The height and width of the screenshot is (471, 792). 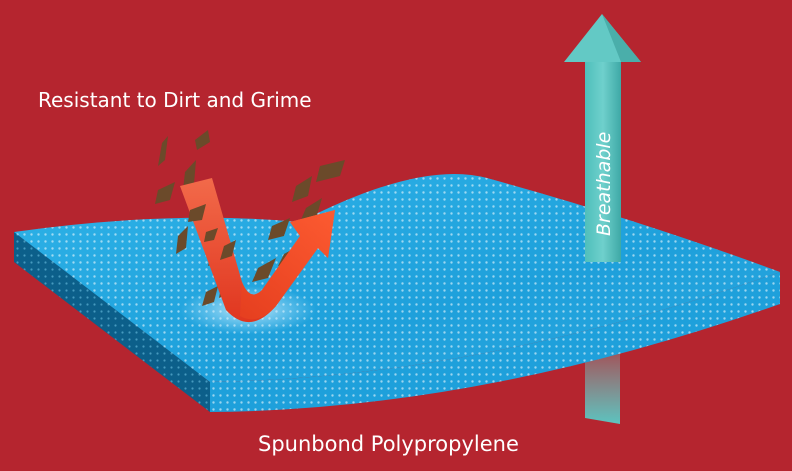 What do you see at coordinates (604, 184) in the screenshot?
I see `breathable-label: Breathable` at bounding box center [604, 184].